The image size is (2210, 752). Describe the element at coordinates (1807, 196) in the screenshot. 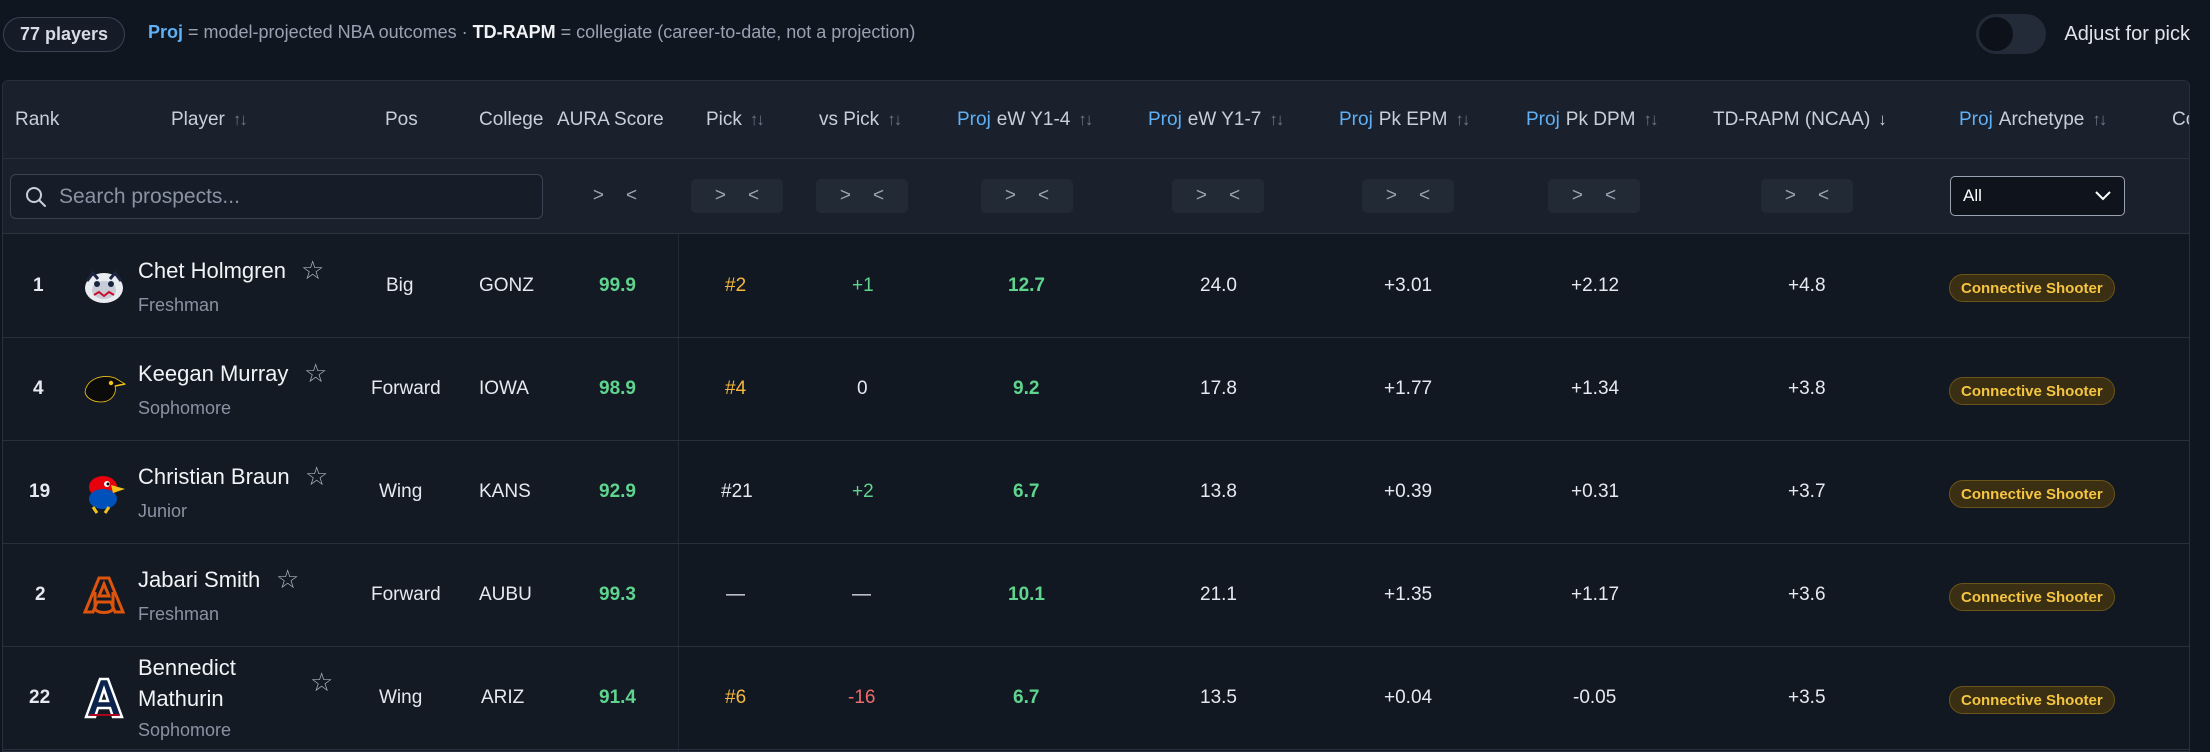

I see `tdrapm-range-filter: > <` at that location.